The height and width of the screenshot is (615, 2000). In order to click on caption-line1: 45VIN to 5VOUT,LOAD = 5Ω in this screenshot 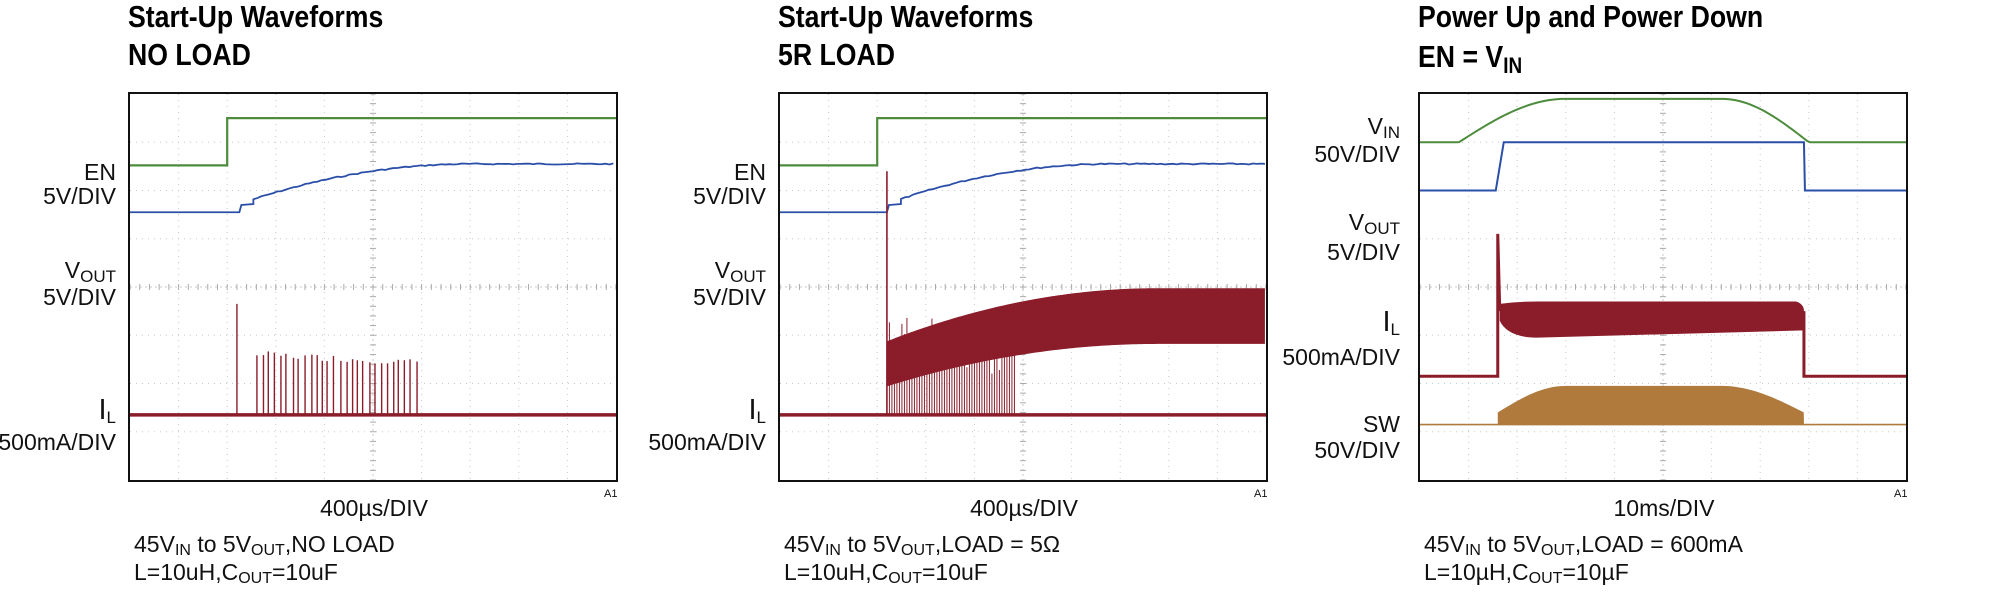, I will do `click(922, 547)`.